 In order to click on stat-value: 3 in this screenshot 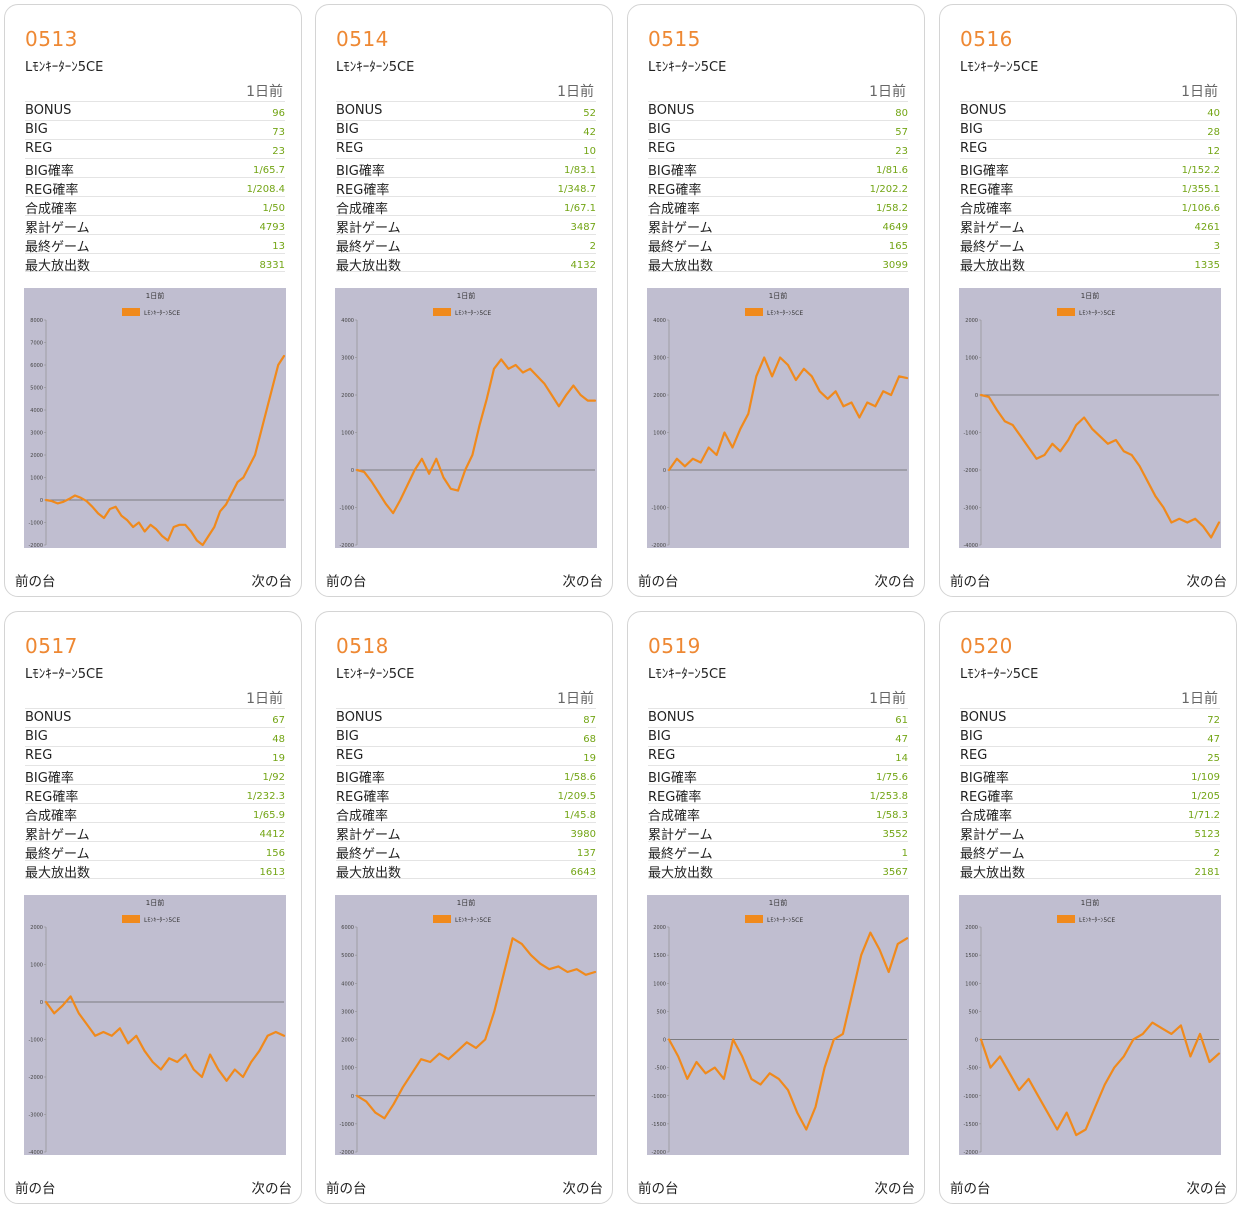, I will do `click(1216, 246)`.